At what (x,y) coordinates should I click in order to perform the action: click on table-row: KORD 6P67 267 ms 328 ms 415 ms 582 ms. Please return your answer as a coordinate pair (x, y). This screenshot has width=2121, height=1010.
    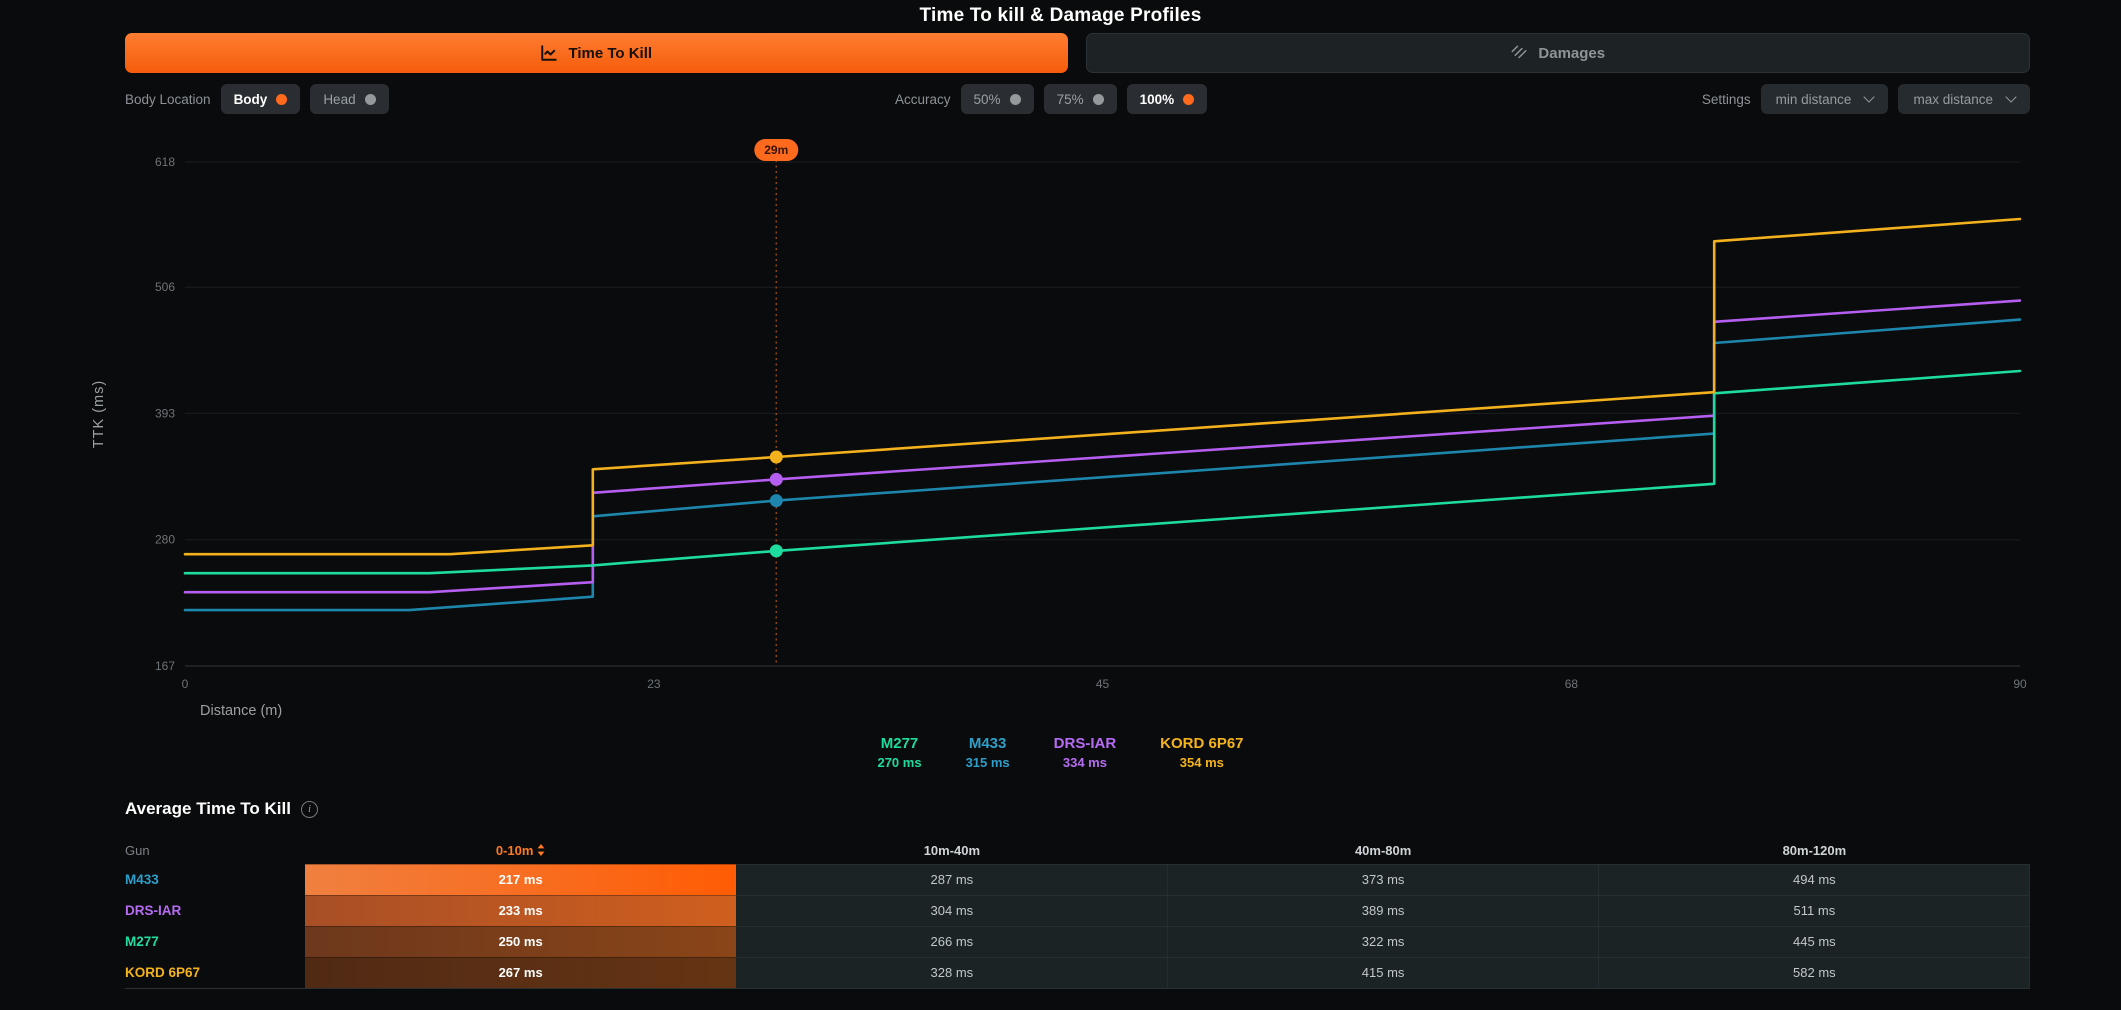
    Looking at the image, I should click on (1077, 972).